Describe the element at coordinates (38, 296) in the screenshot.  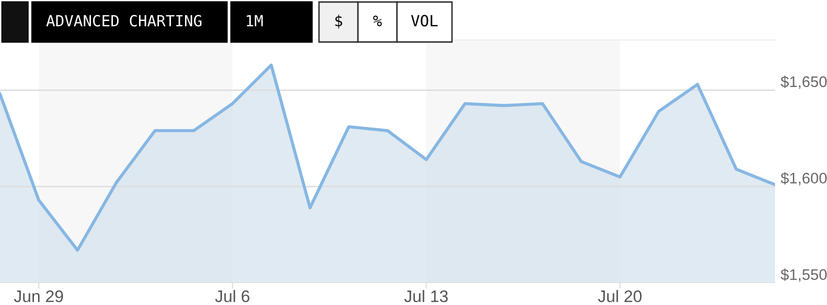
I see `x-tick-label: Jun 29` at that location.